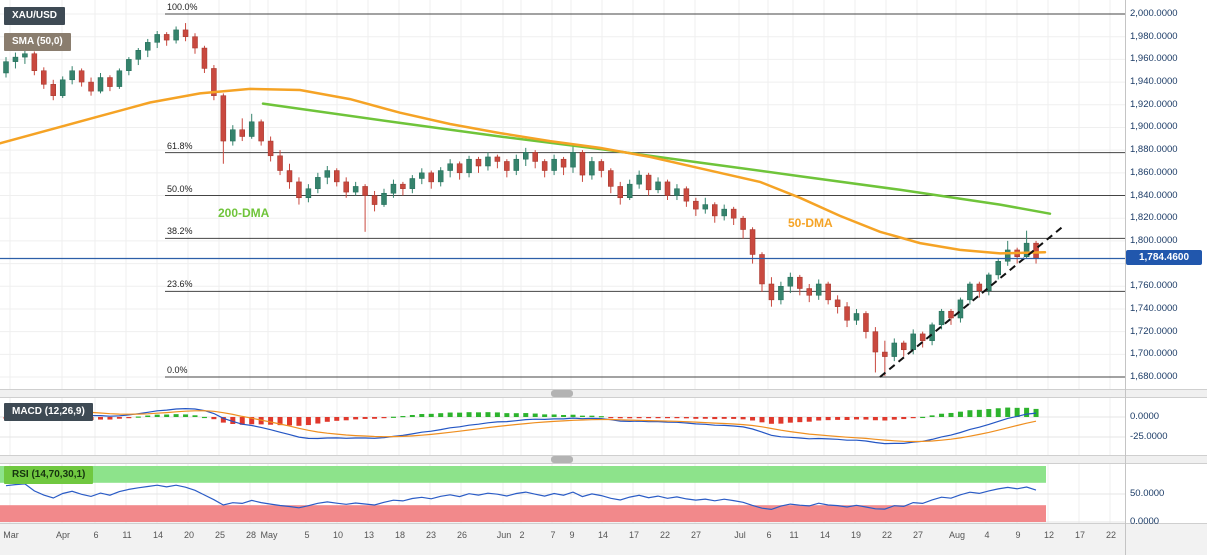 This screenshot has width=1207, height=555. I want to click on macd-indicator-badge: MACD (12,26,9), so click(48, 412).